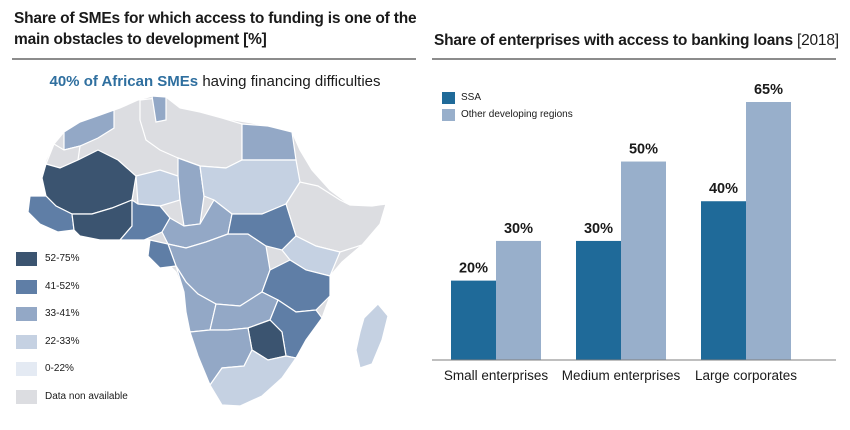 This screenshot has width=850, height=430. What do you see at coordinates (159, 109) in the screenshot?
I see `region-tunisia` at bounding box center [159, 109].